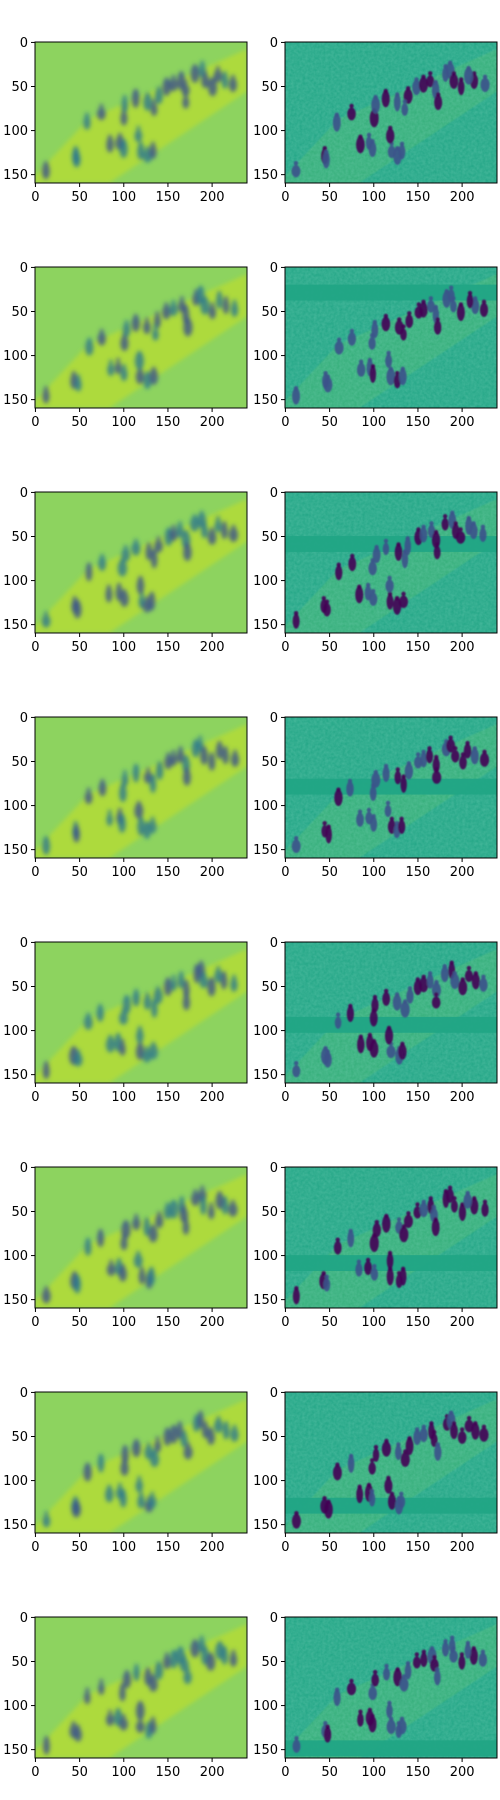 The height and width of the screenshot is (1800, 500). What do you see at coordinates (35, 422) in the screenshot?
I see `x-tick-label: 0` at bounding box center [35, 422].